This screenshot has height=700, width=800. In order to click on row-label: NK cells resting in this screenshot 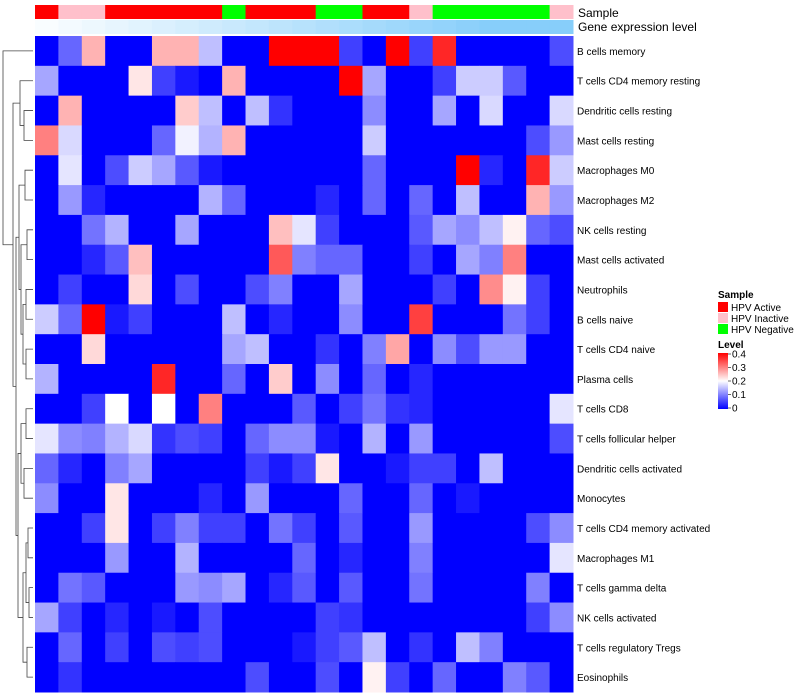, I will do `click(611, 231)`.